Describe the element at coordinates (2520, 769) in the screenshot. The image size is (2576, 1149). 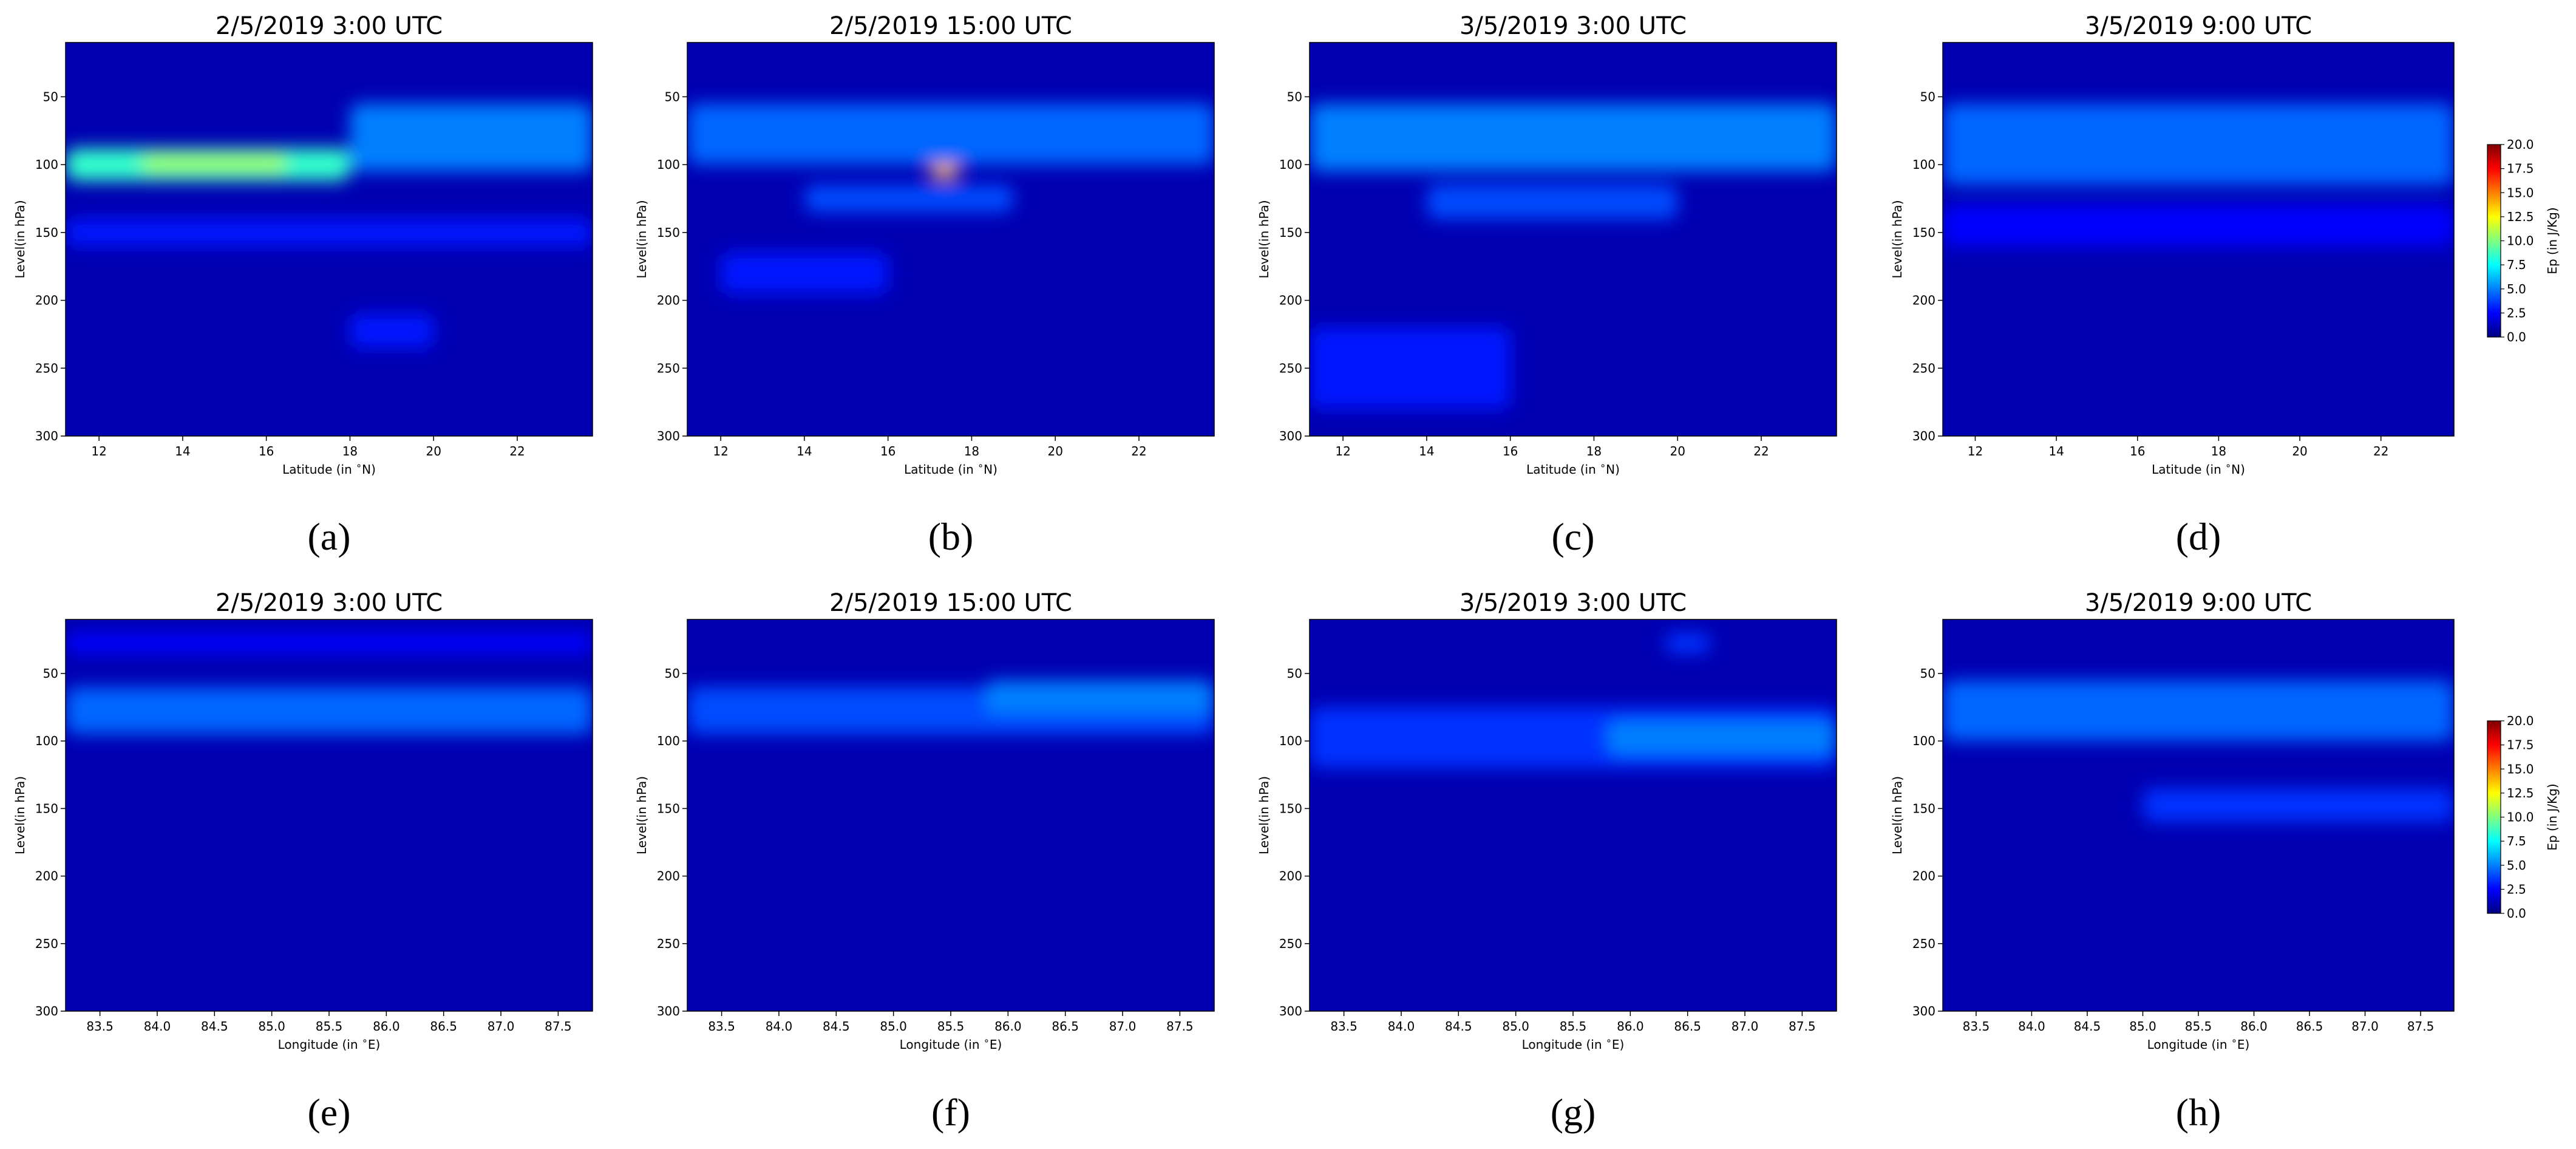
I see `colorbar-tick-label: 15.0` at that location.